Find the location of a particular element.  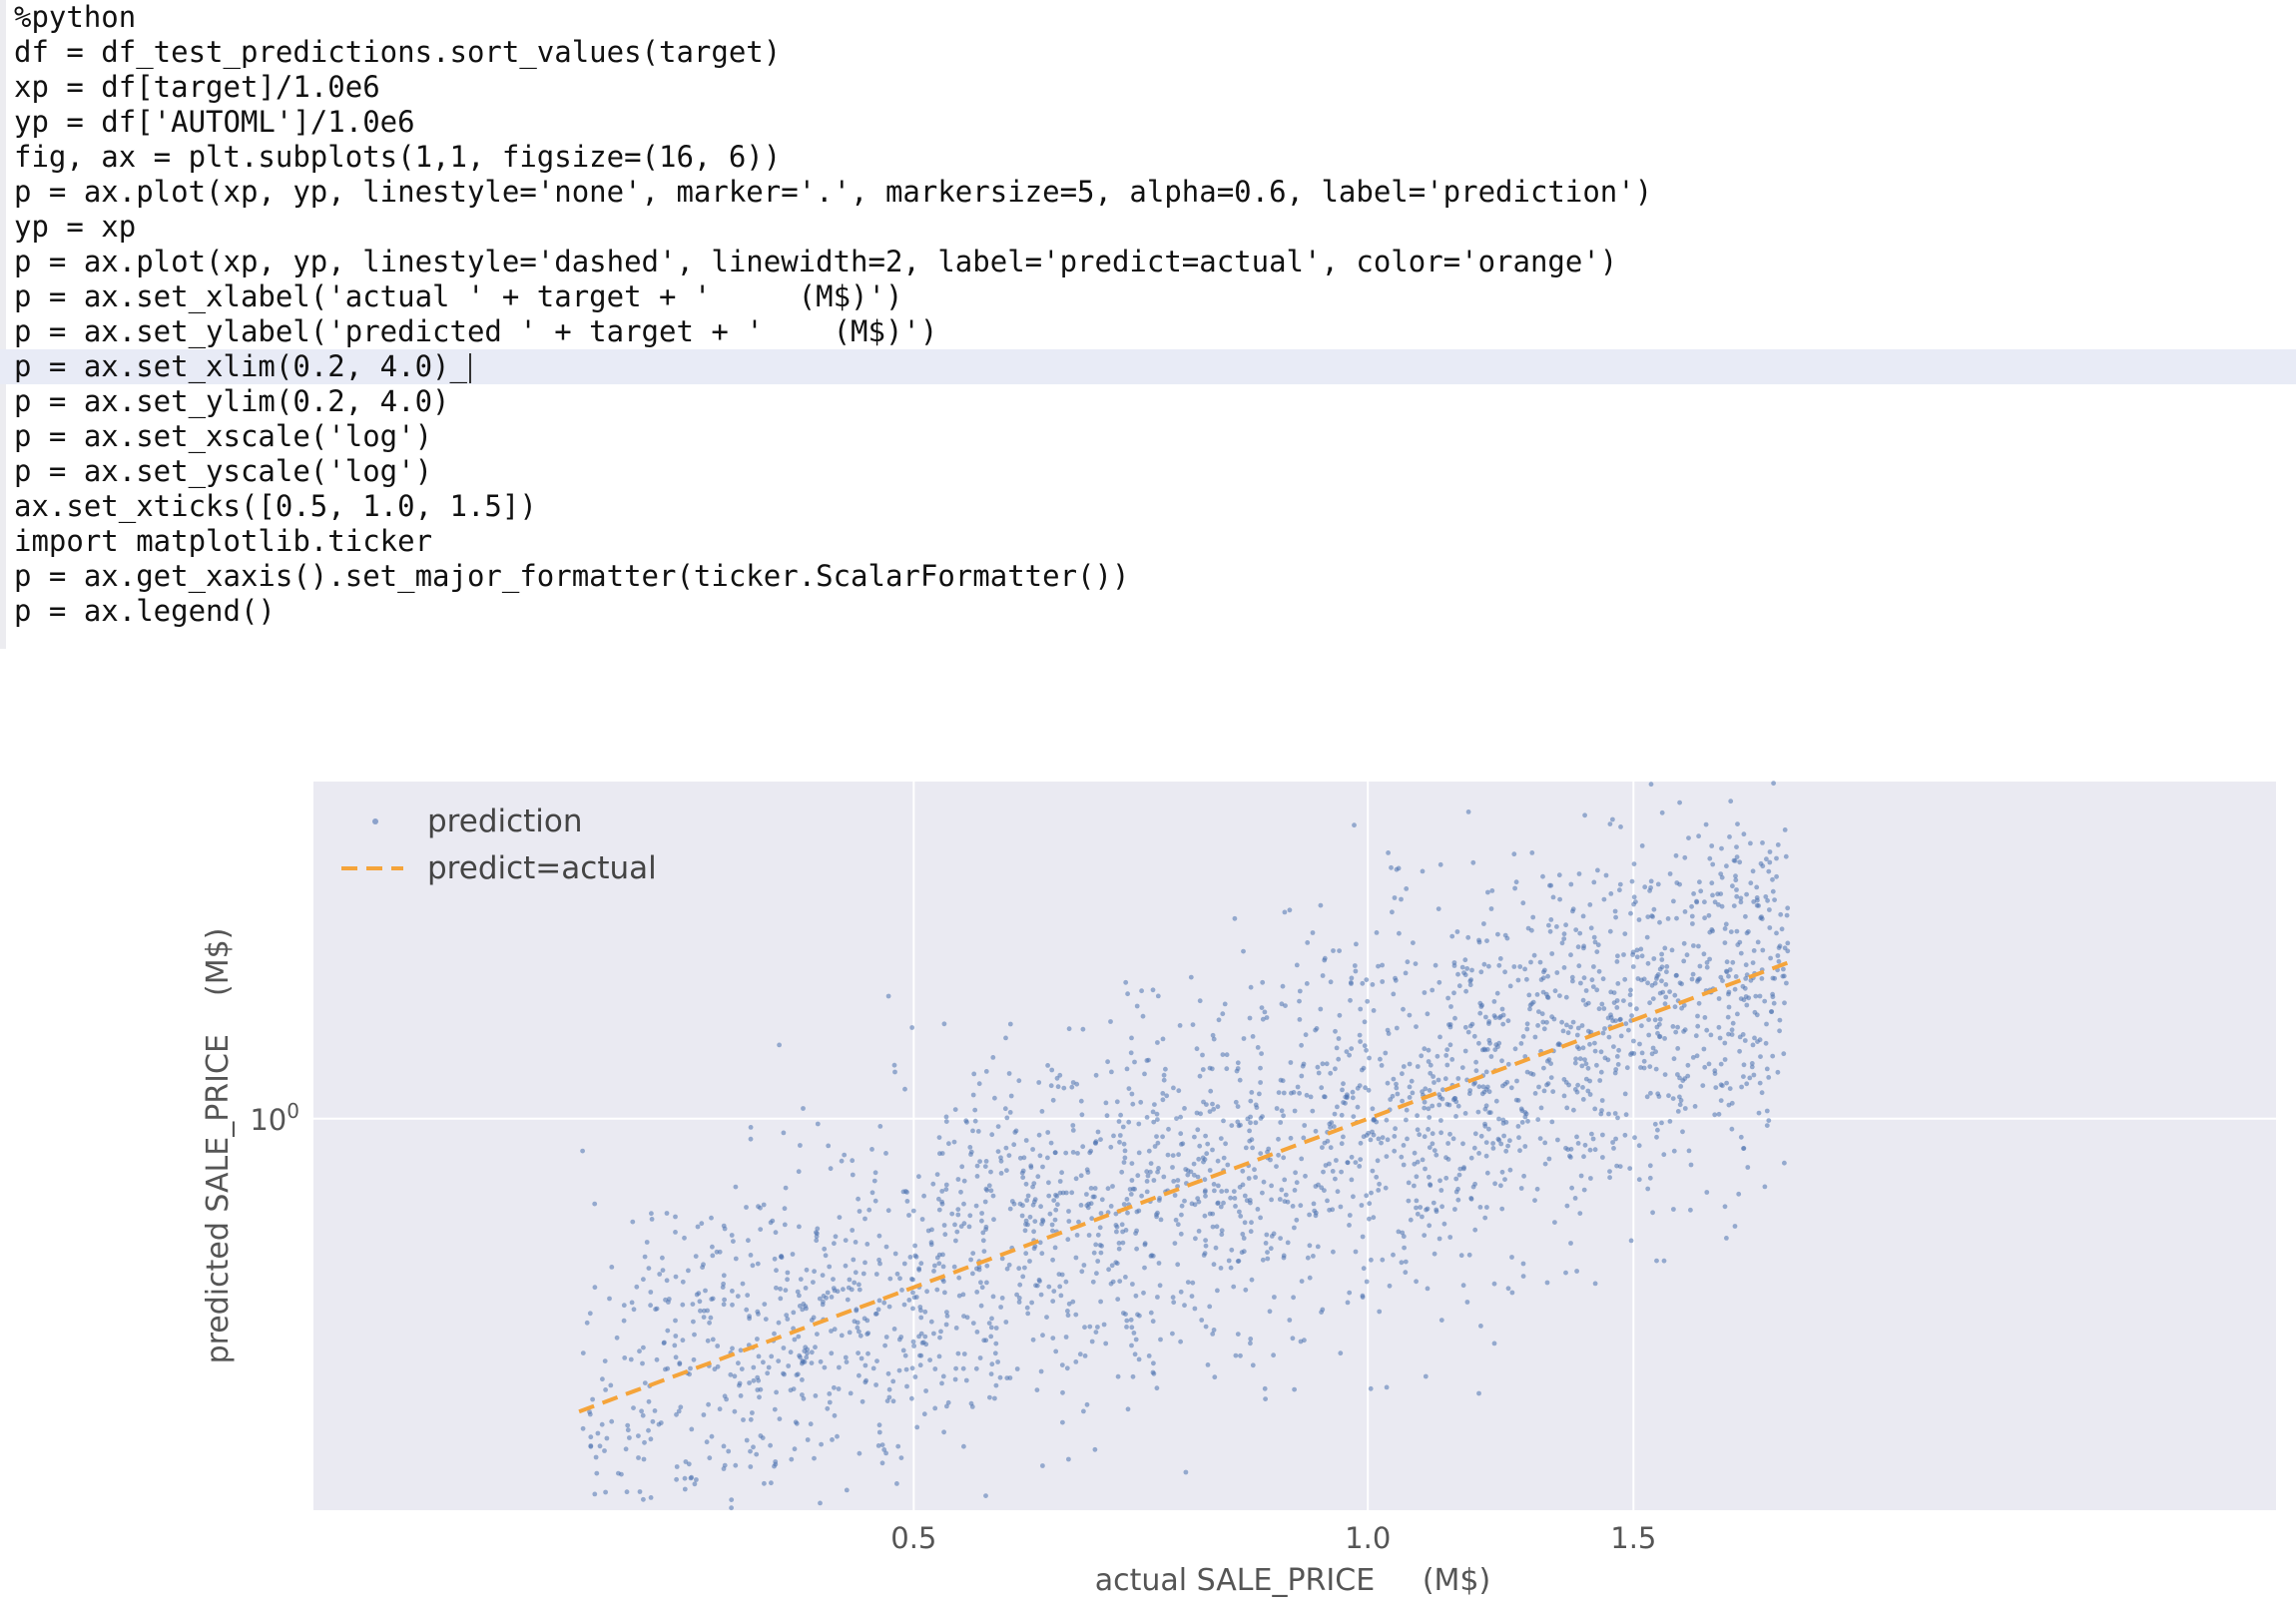

code-line: p = ax.set_xlim(0.2, 4.0)_ is located at coordinates (1148, 367).